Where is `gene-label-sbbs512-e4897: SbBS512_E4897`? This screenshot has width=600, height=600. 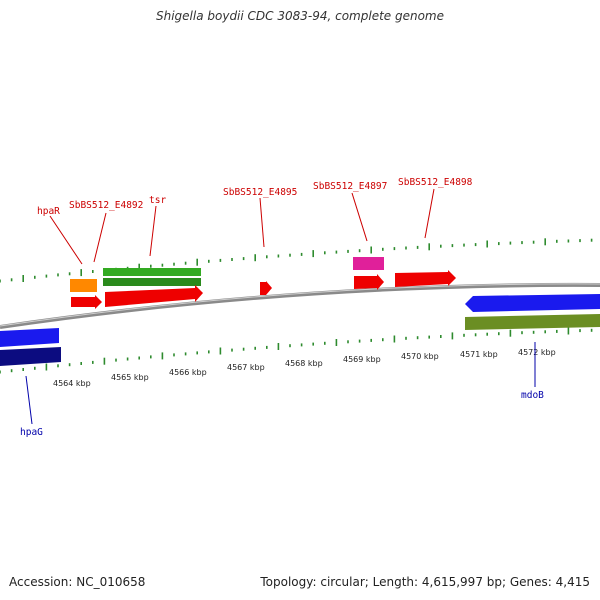 gene-label-sbbs512-e4897: SbBS512_E4897 is located at coordinates (350, 186).